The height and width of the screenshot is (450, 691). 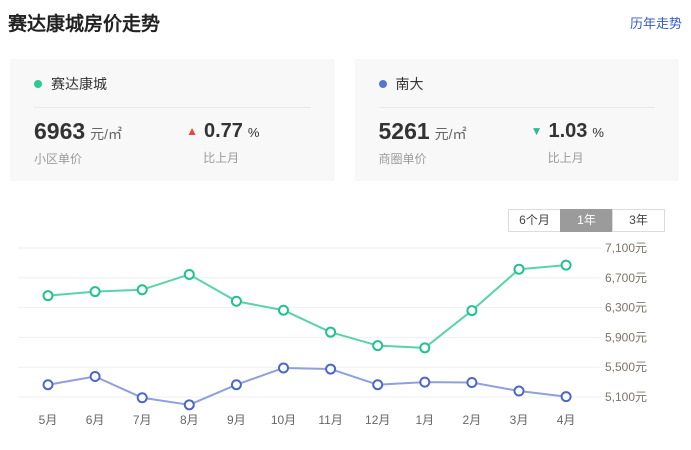 What do you see at coordinates (566, 420) in the screenshot?
I see `x-axis-label: 4月` at bounding box center [566, 420].